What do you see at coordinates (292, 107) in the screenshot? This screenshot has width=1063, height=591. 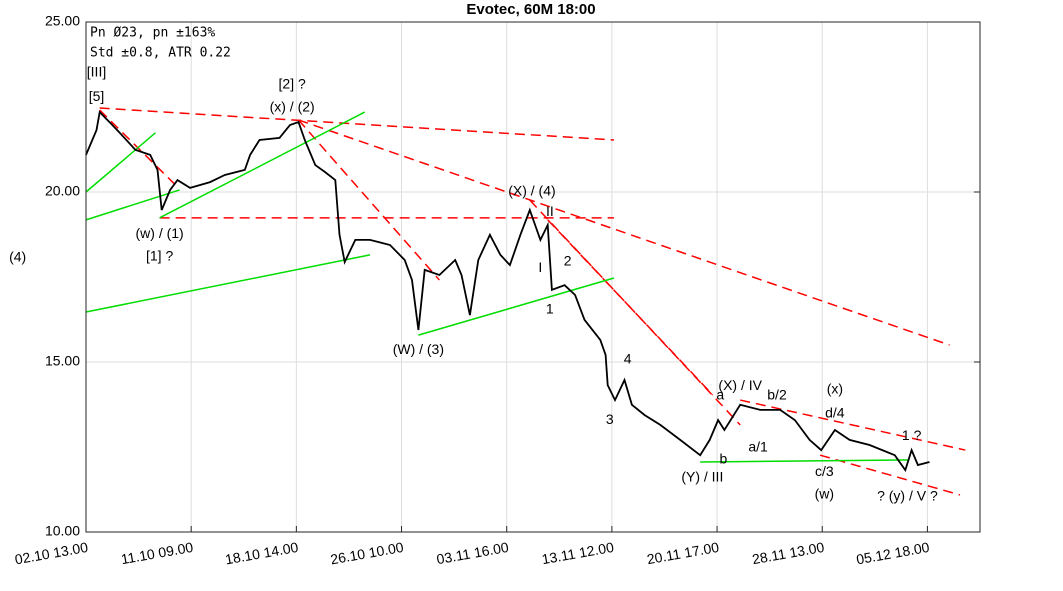 I see `wave-label: (x) / (2)` at bounding box center [292, 107].